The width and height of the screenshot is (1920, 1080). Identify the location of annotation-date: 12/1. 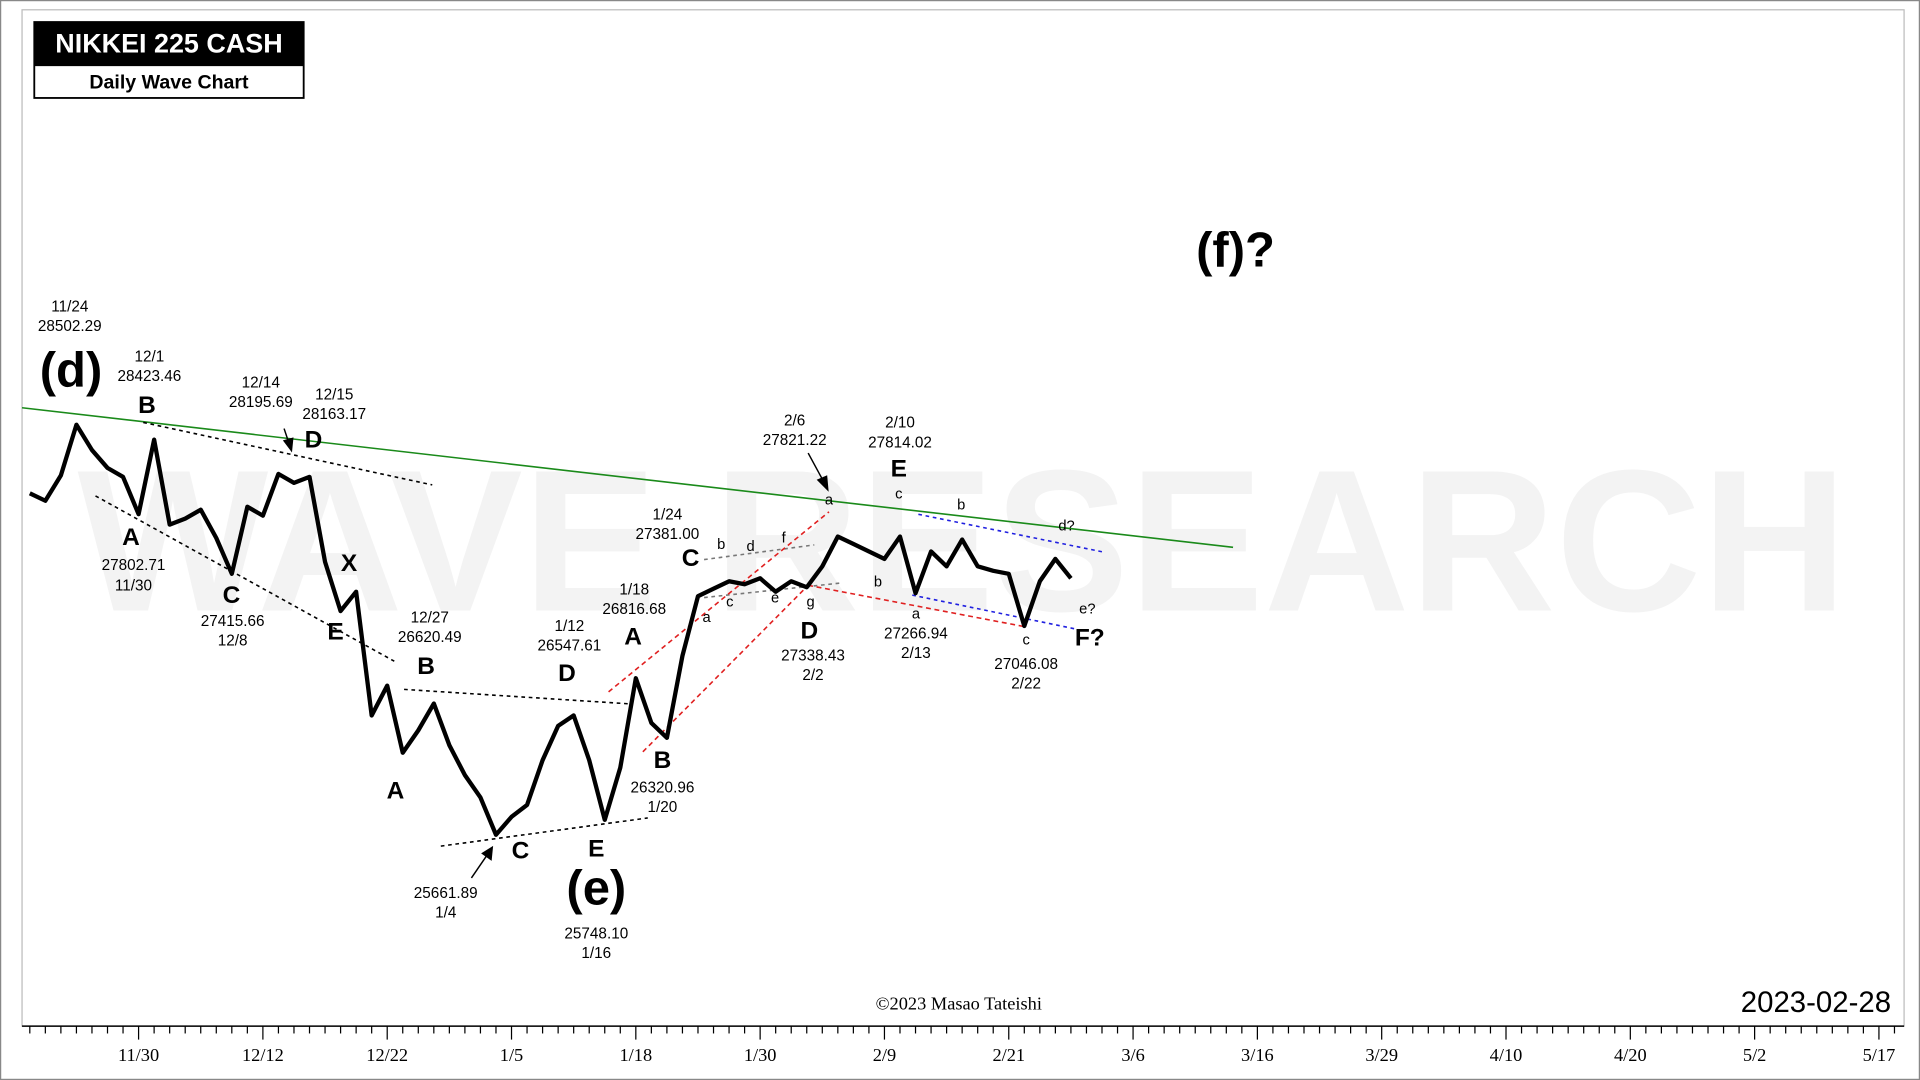
(149, 357).